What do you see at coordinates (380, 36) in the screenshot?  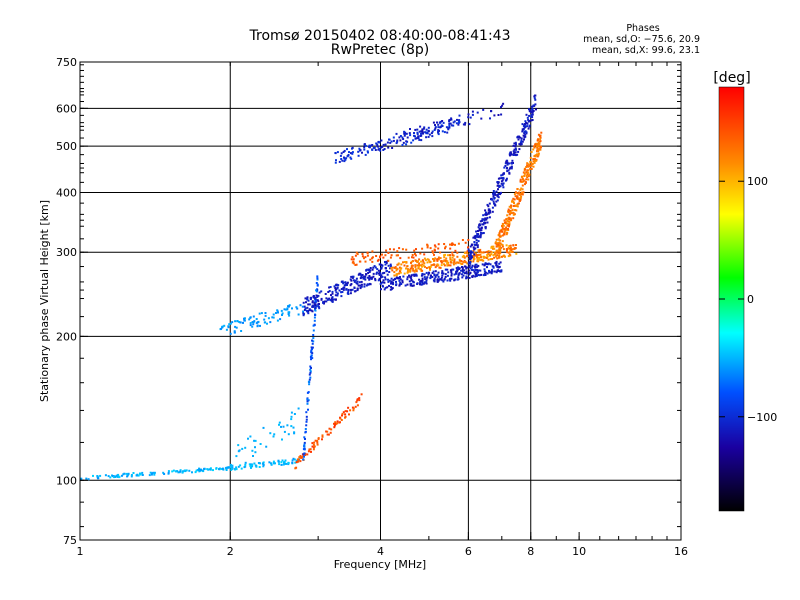 I see `chart-title: Tromsø 20150402 08:40:00-08:41:43` at bounding box center [380, 36].